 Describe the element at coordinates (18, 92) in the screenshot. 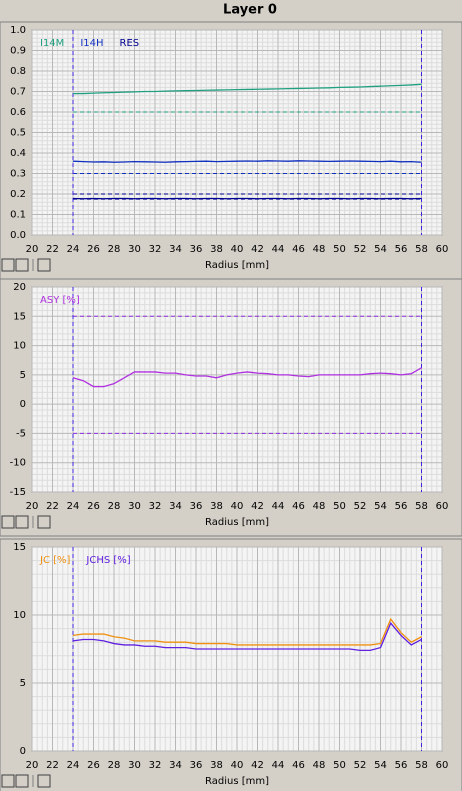

I see `y-tick-label: 0.7` at that location.